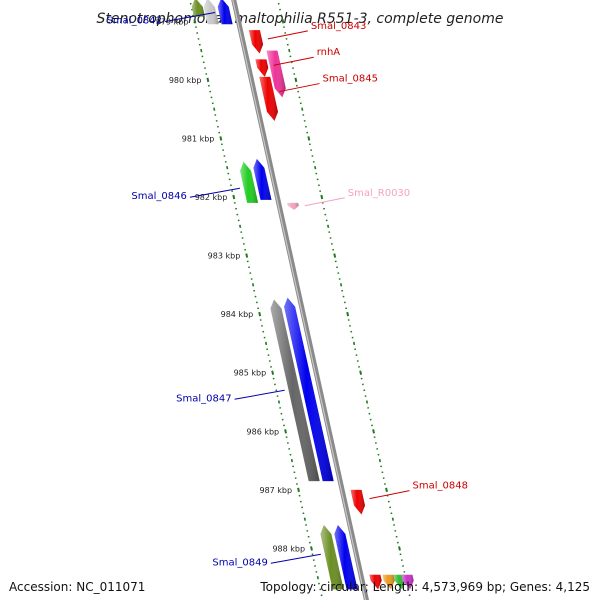 This screenshot has height=600, width=600. What do you see at coordinates (134, 21) in the screenshot?
I see `callout-smal-0842-label: Smal_0842` at bounding box center [134, 21].